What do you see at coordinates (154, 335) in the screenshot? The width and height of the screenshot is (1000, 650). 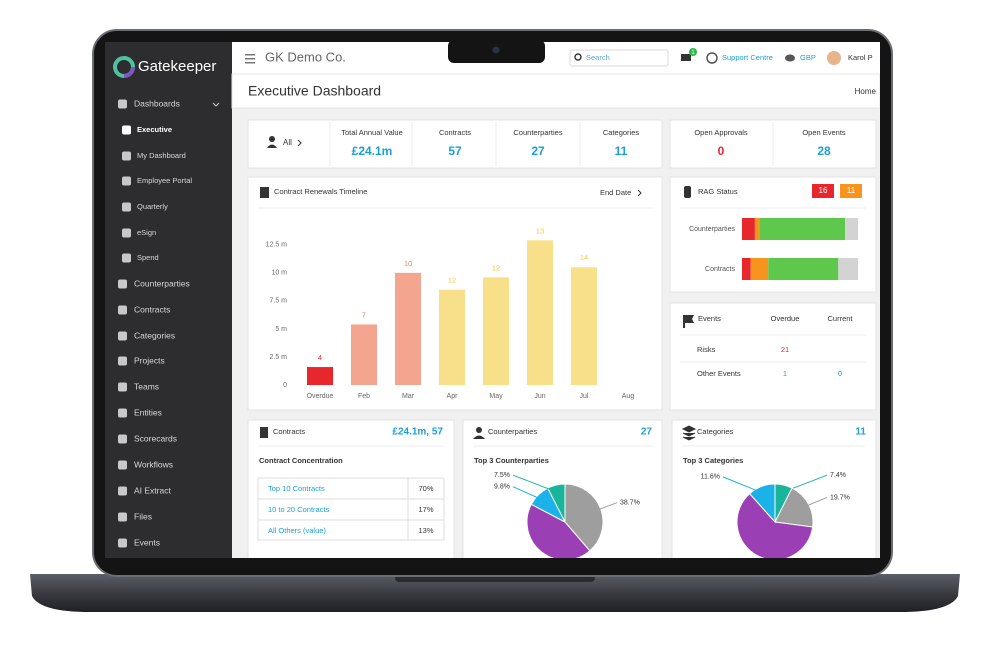 I see `menu-item: Categories` at bounding box center [154, 335].